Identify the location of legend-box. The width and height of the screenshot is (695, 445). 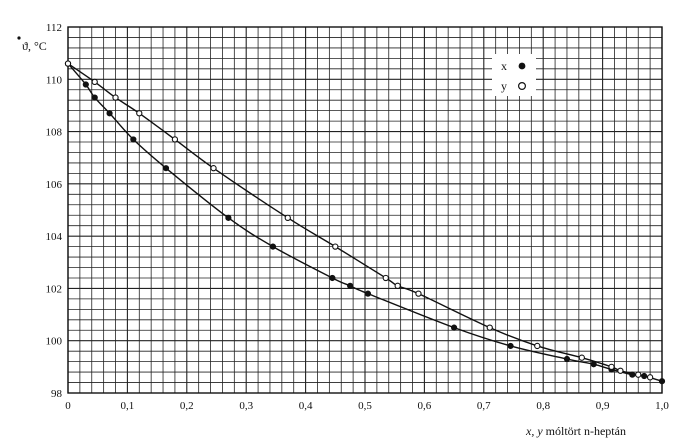
(514, 75).